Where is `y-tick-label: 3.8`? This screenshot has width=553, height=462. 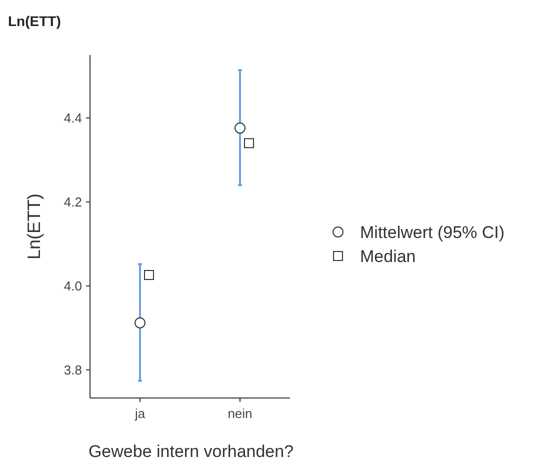
y-tick-label: 3.8 is located at coordinates (73, 370).